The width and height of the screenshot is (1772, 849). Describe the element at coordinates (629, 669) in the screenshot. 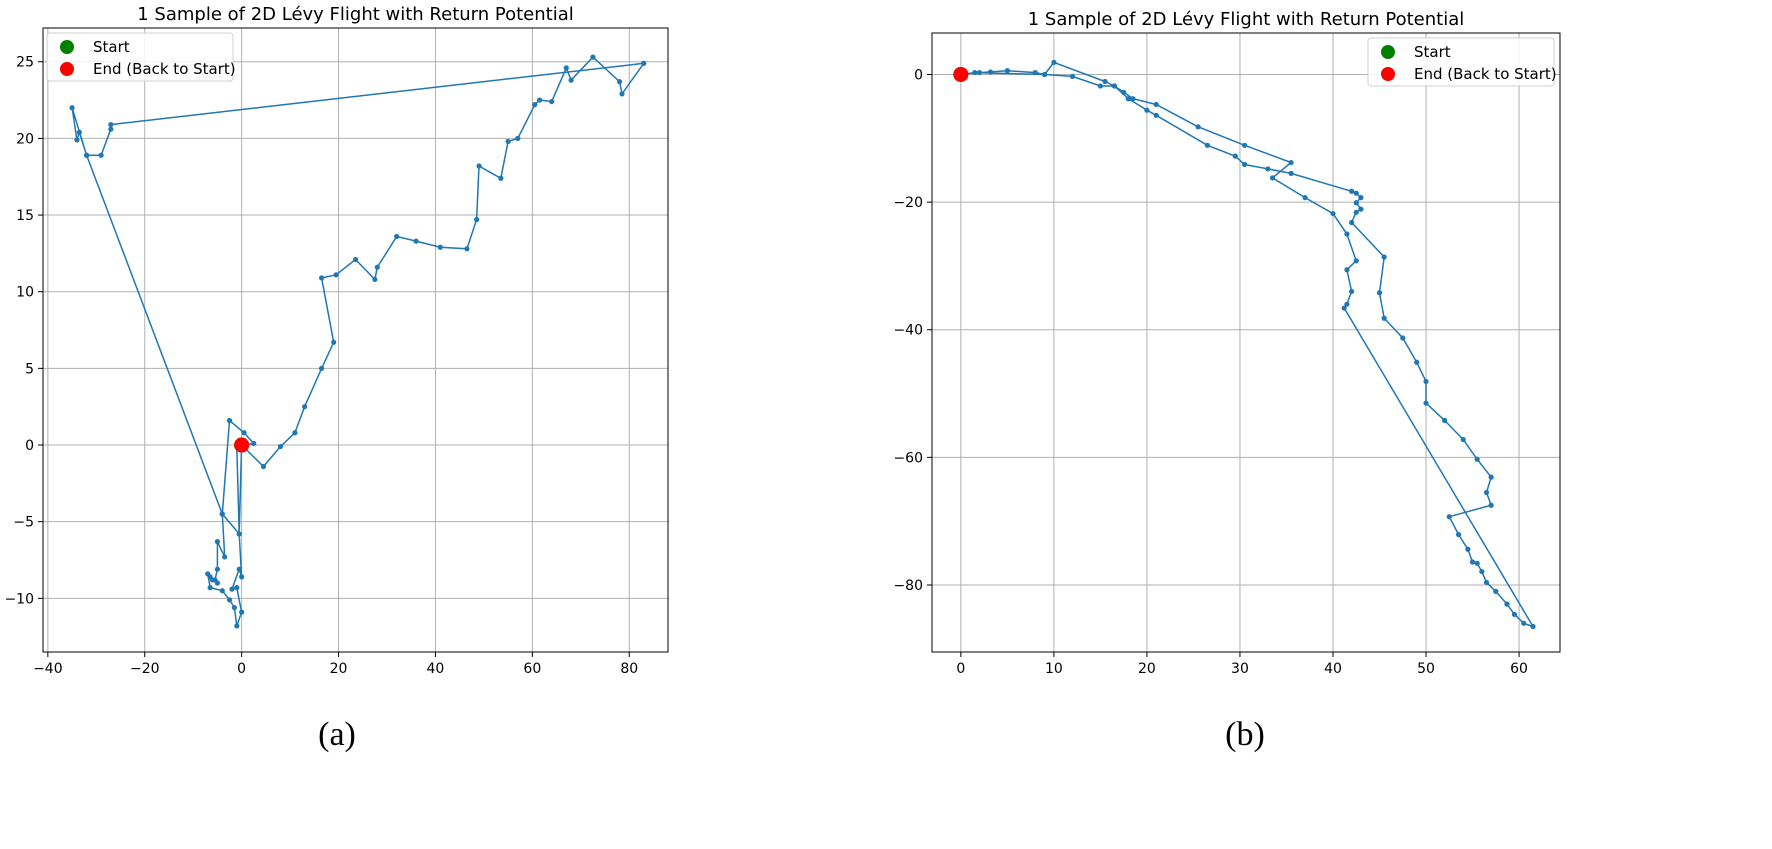

I see `x-tick-label: 80` at that location.